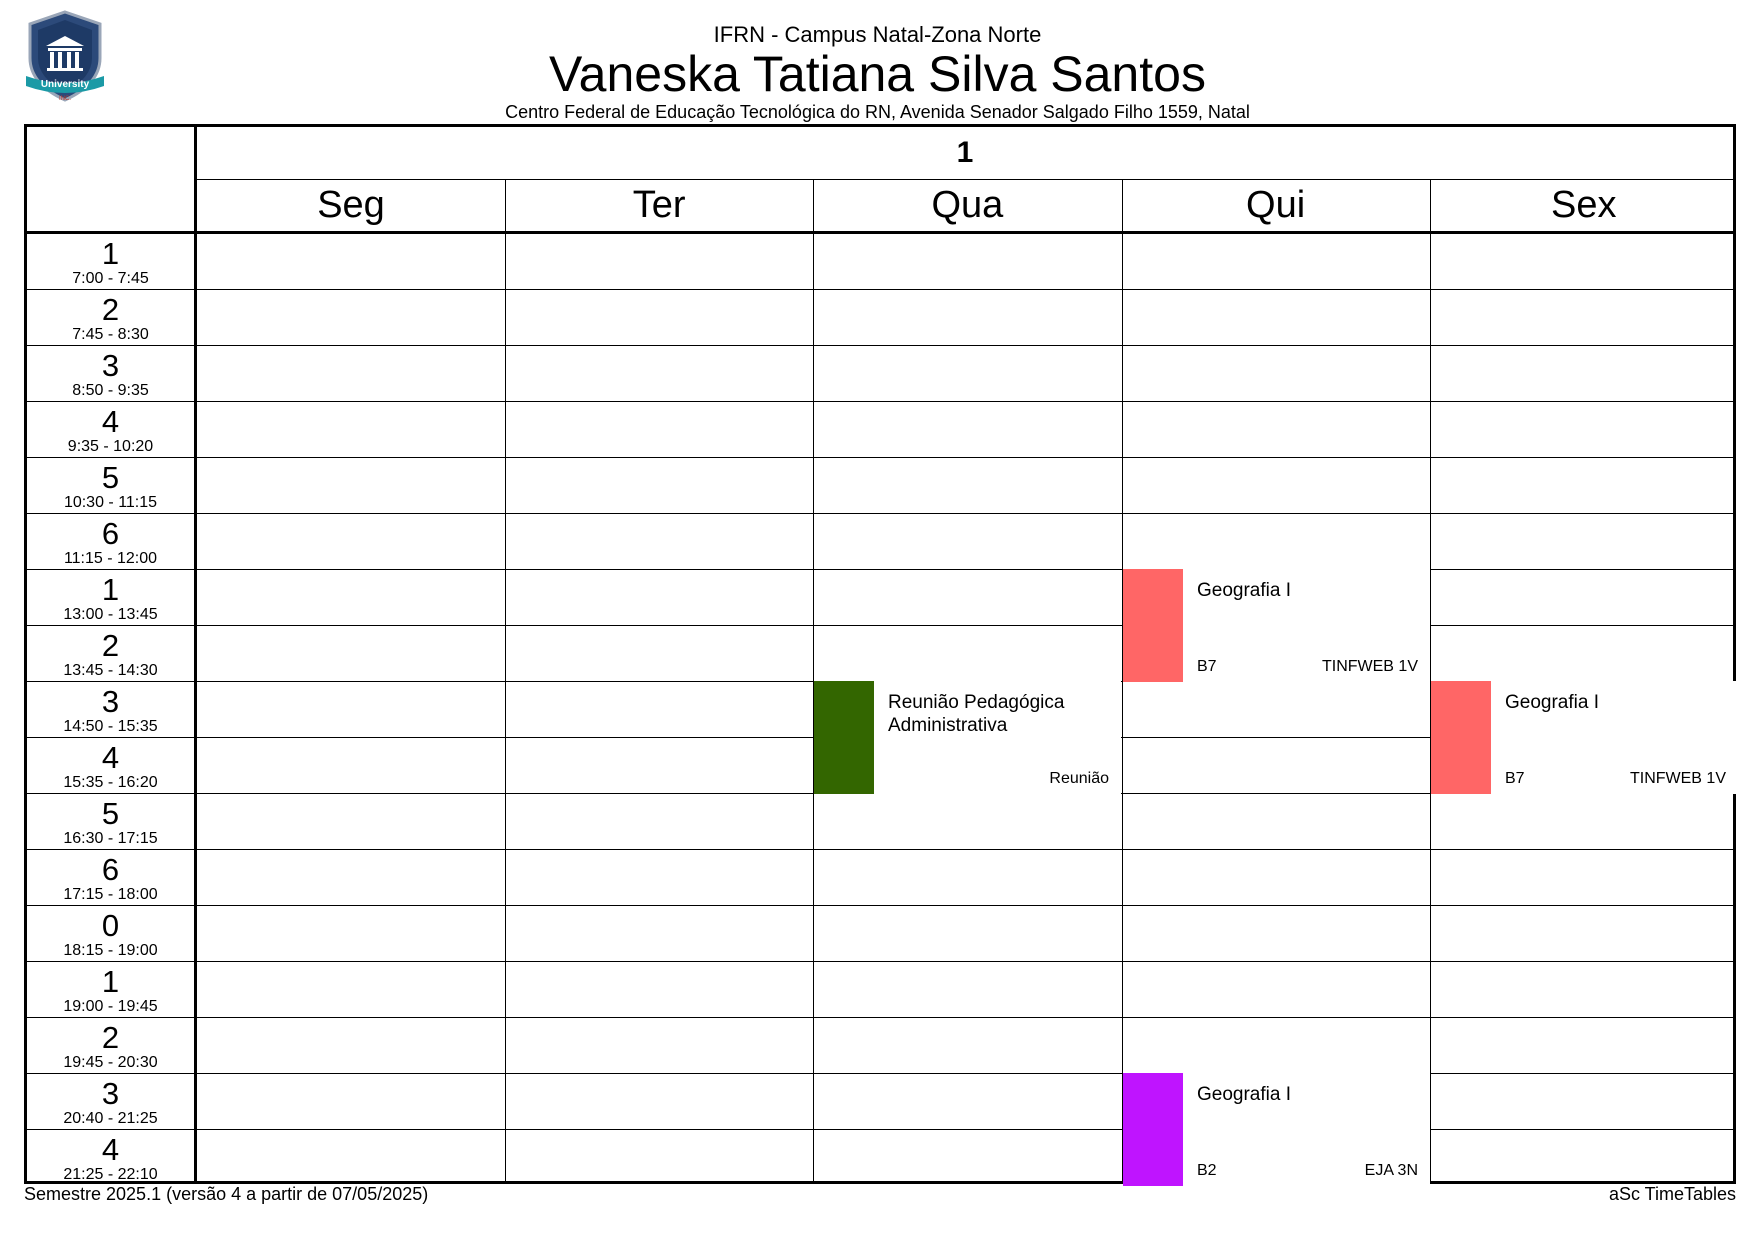  I want to click on period-label: 4 9:35 - 10:20, so click(110, 430).